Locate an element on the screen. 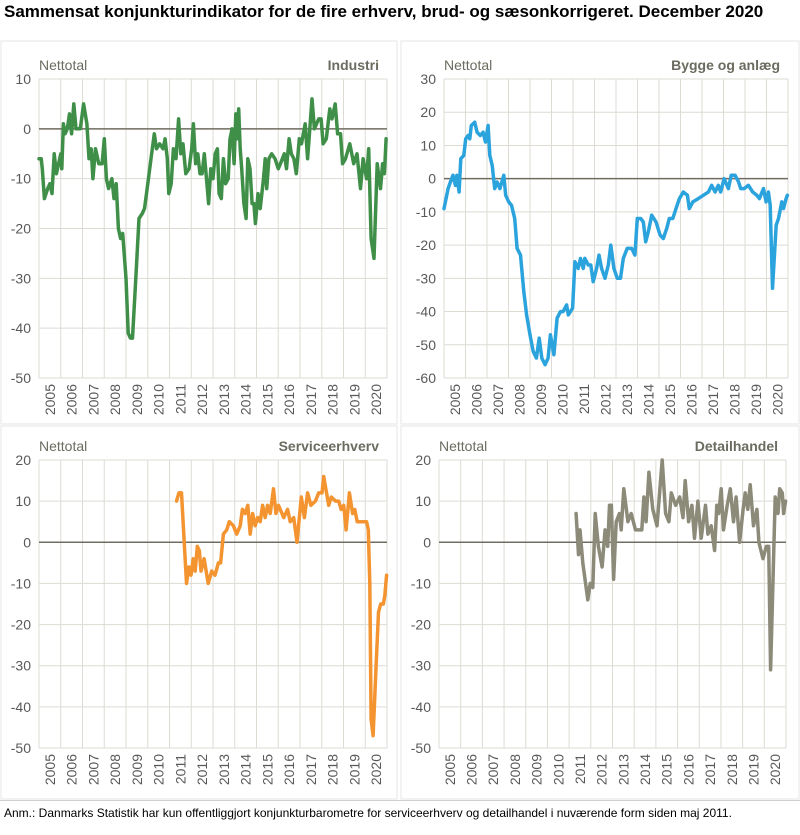  x-tick-label: 2010 is located at coordinates (562, 399).